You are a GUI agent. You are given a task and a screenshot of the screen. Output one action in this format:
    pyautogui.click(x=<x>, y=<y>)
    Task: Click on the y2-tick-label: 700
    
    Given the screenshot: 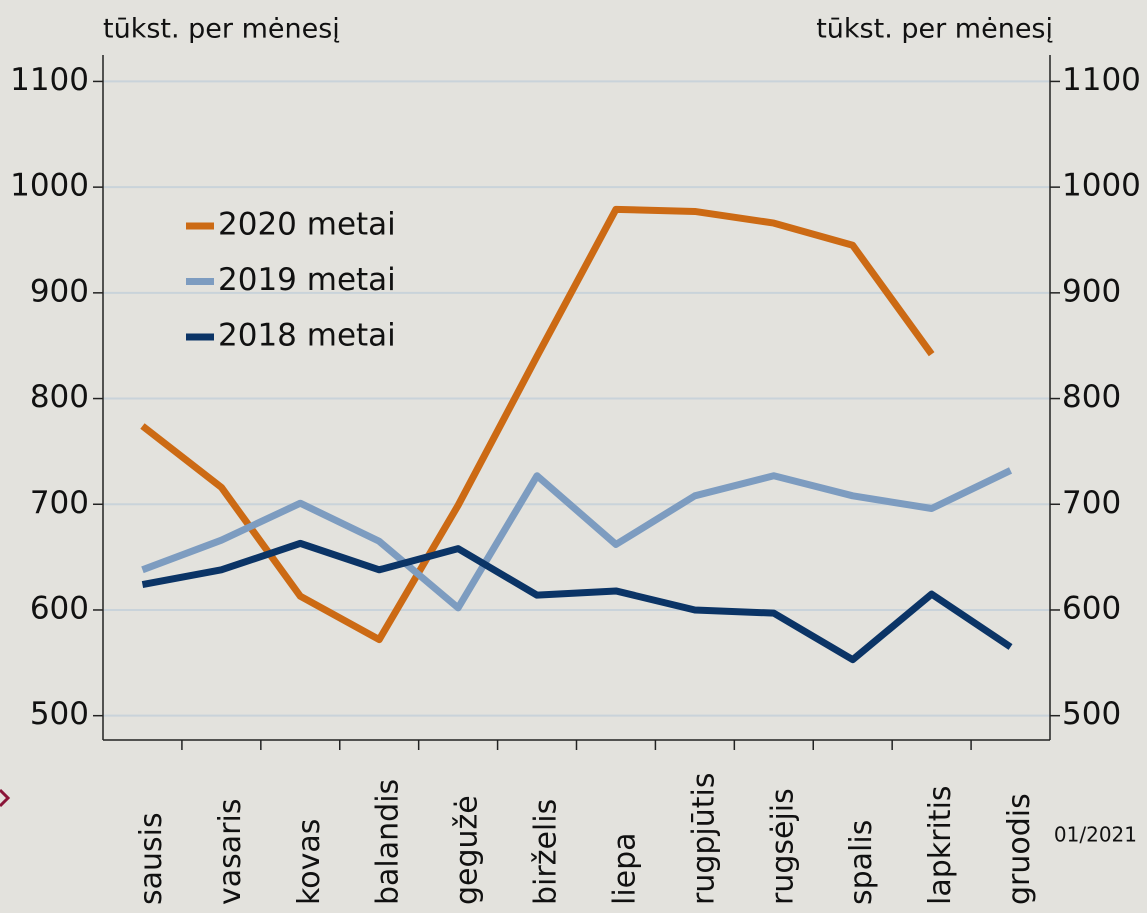 What is the action you would take?
    pyautogui.click(x=1091, y=503)
    